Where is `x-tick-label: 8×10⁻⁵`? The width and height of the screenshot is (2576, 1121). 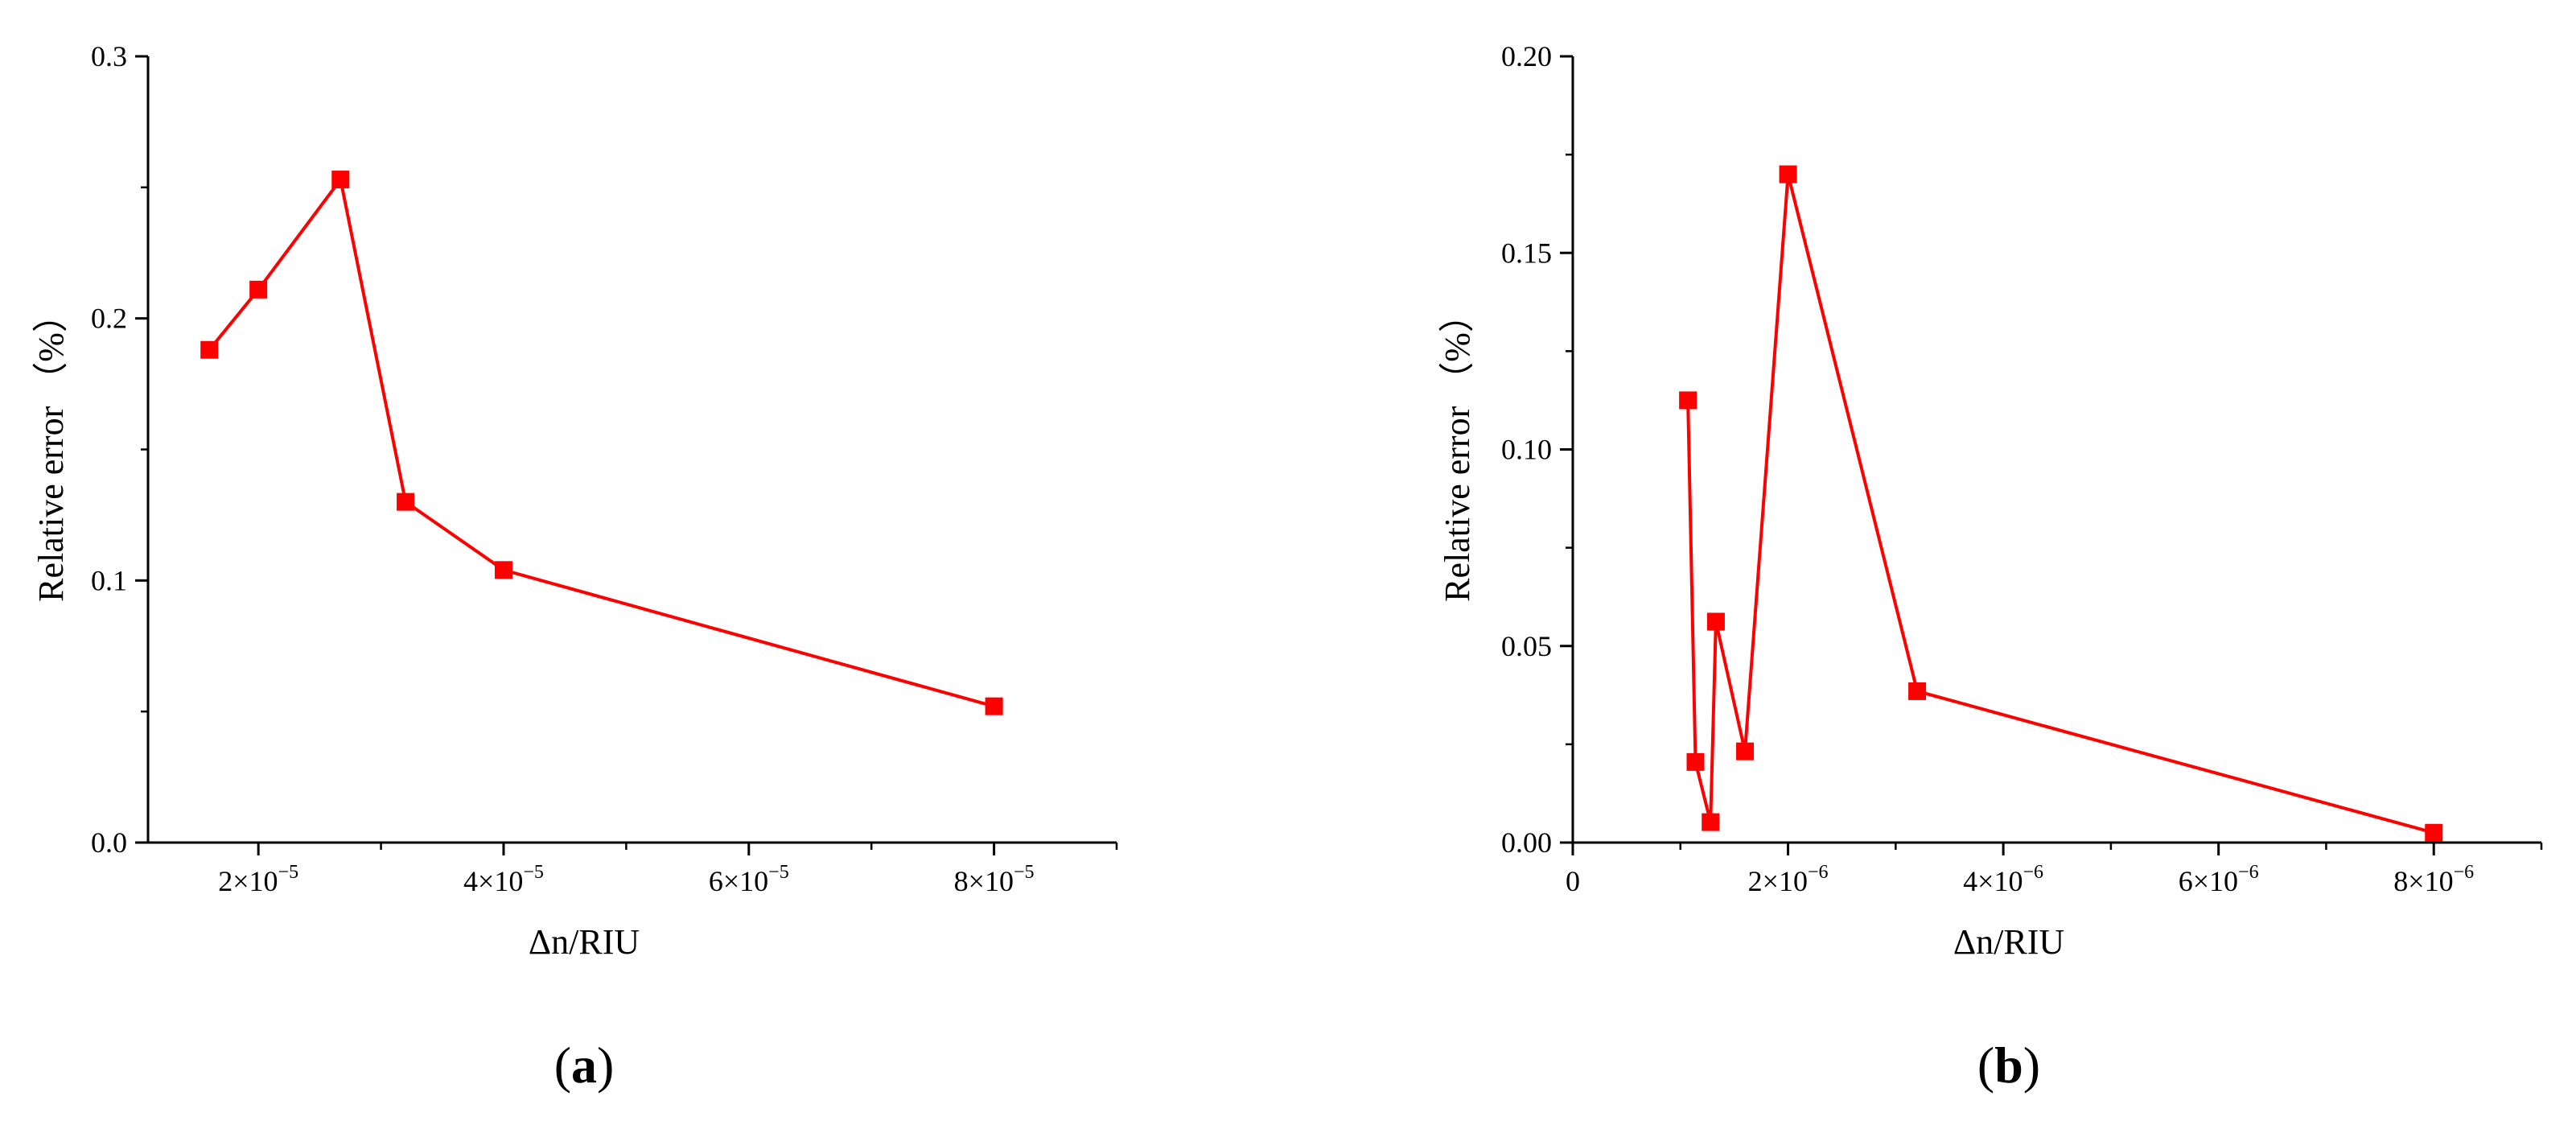 x-tick-label: 8×10⁻⁵ is located at coordinates (994, 879).